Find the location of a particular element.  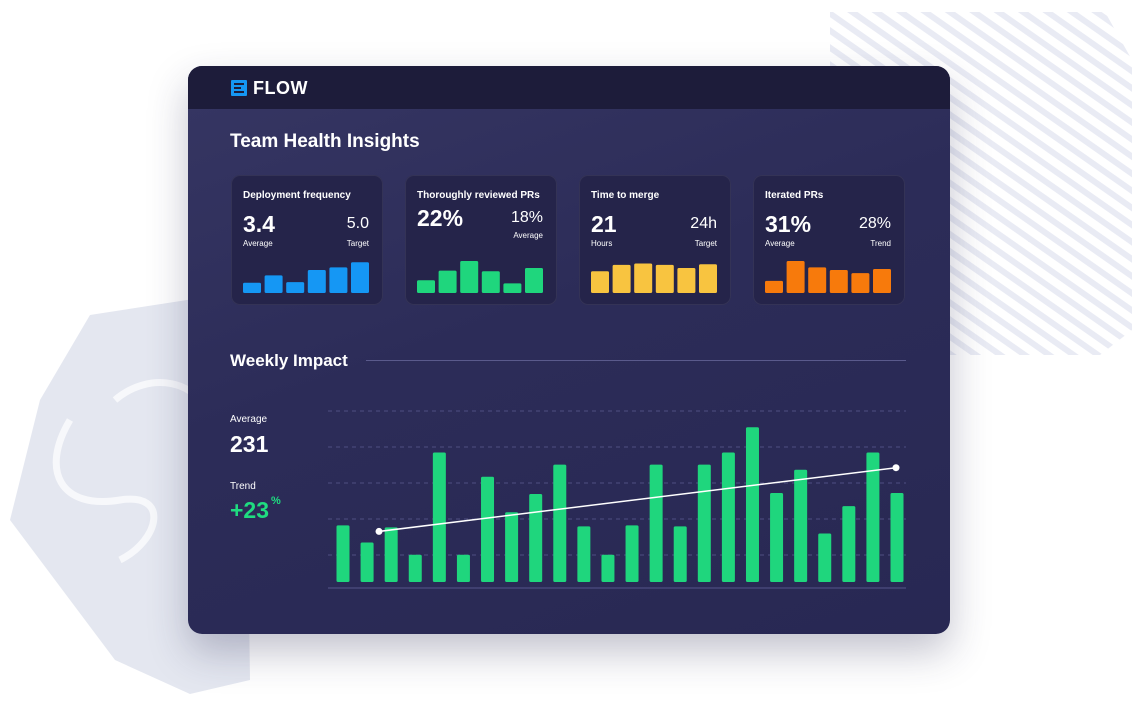

card-value: 21 is located at coordinates (604, 224).